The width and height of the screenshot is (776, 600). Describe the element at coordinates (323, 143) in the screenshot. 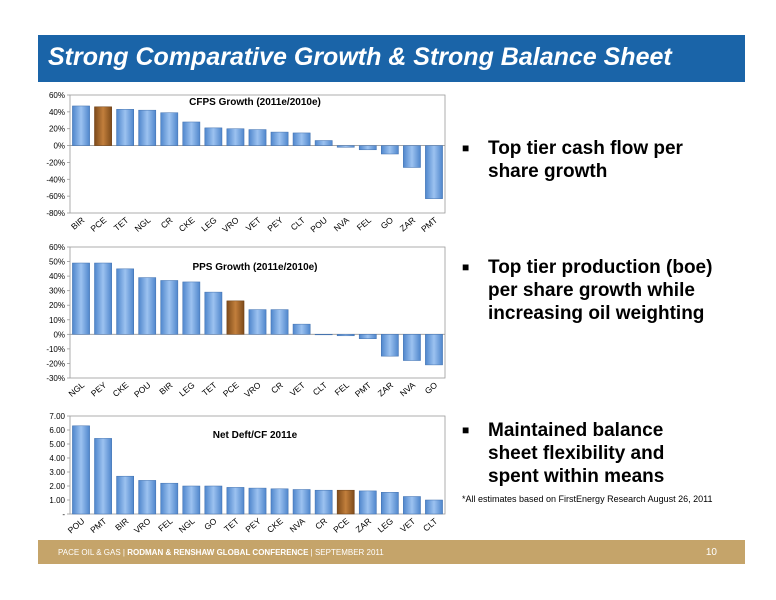

I see `bar-pou` at that location.